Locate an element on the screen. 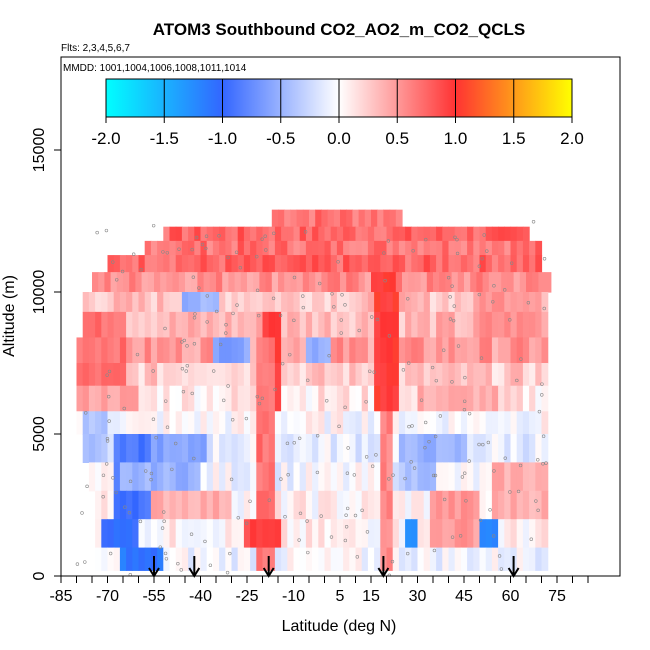 The height and width of the screenshot is (650, 650). x-axis: -85 -70 -55 -40 -25 -10 5 15 30 45 60 75 is located at coordinates (319, 590).